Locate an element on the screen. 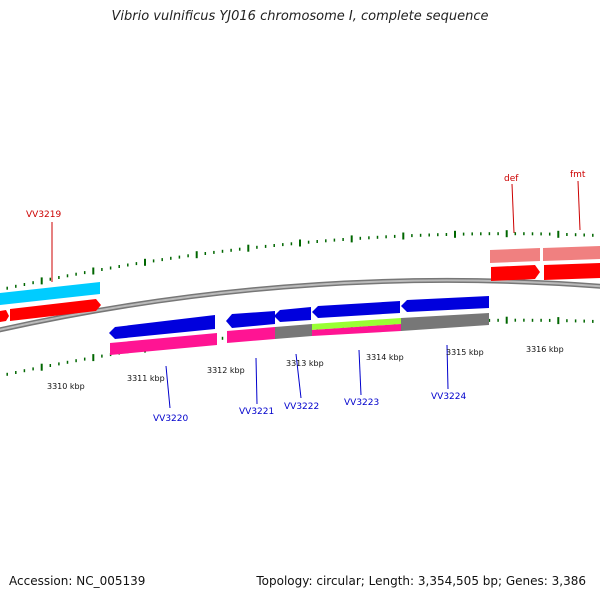  gene-VV3221-arrow is located at coordinates (250, 319).